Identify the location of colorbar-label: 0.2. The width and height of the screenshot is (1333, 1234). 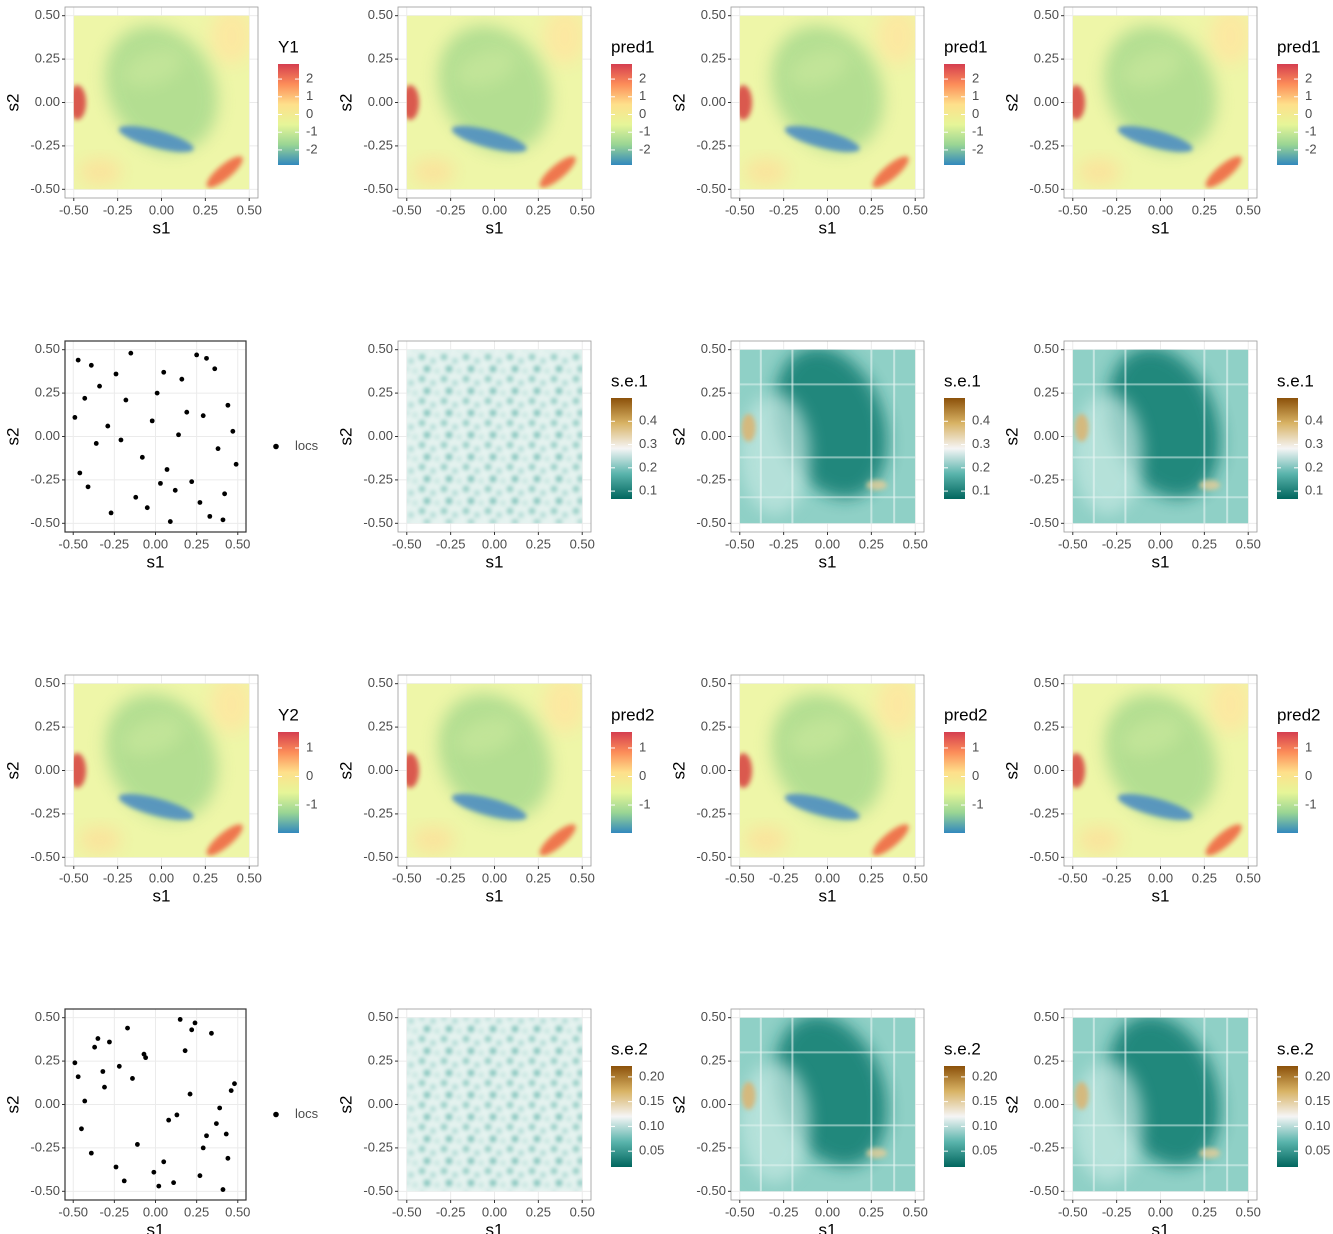
(1314, 466).